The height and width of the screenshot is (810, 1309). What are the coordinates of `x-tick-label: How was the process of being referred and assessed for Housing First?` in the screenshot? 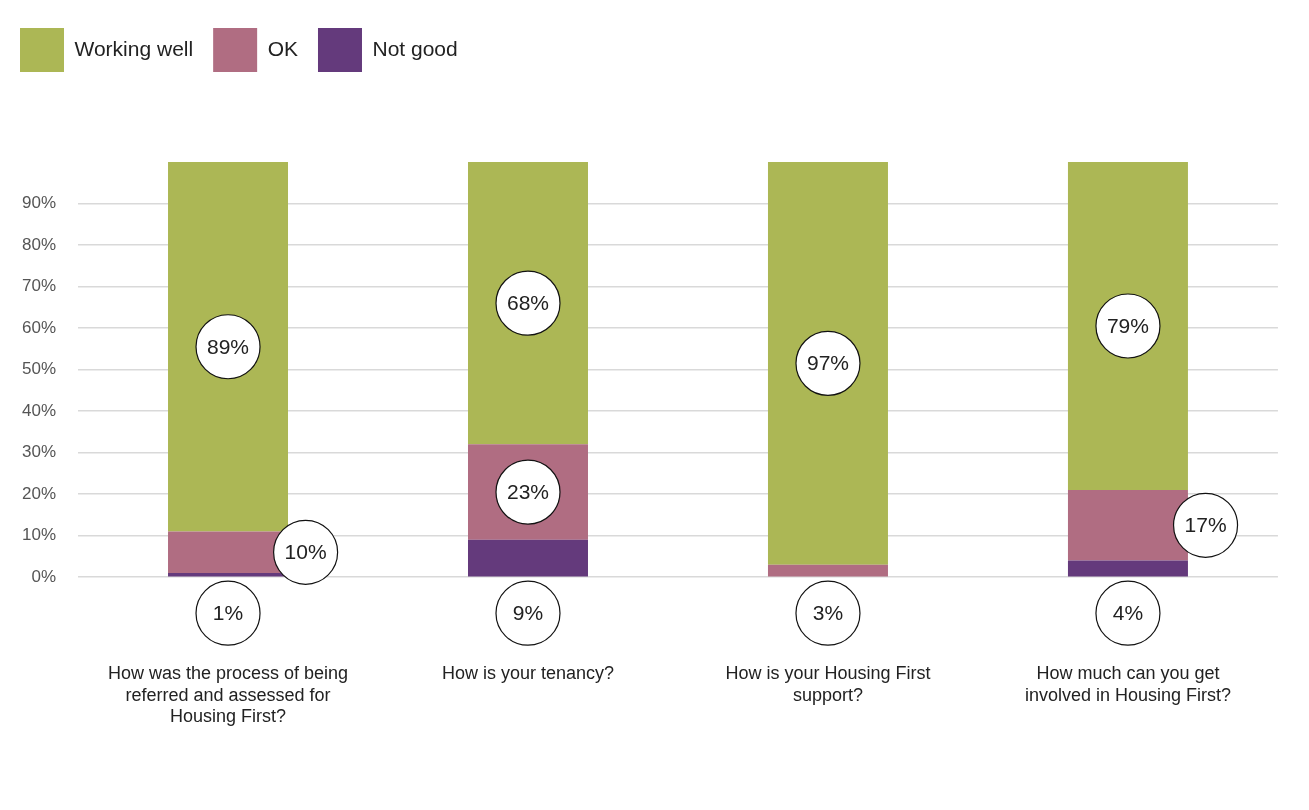 It's located at (228, 694).